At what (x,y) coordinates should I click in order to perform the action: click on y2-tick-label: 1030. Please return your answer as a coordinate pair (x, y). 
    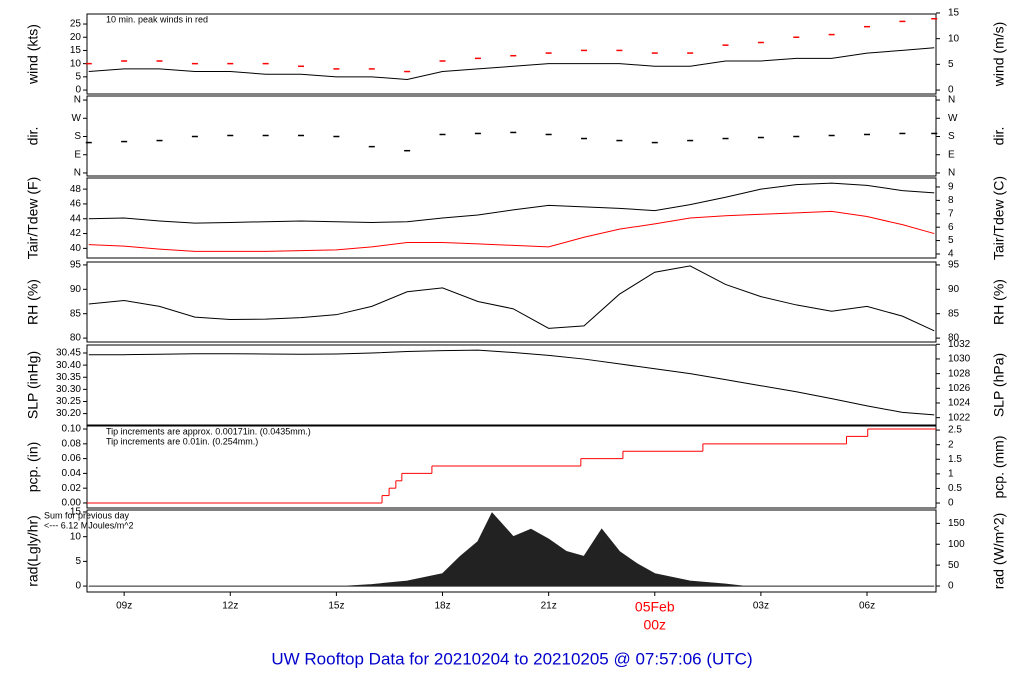
    Looking at the image, I should click on (959, 359).